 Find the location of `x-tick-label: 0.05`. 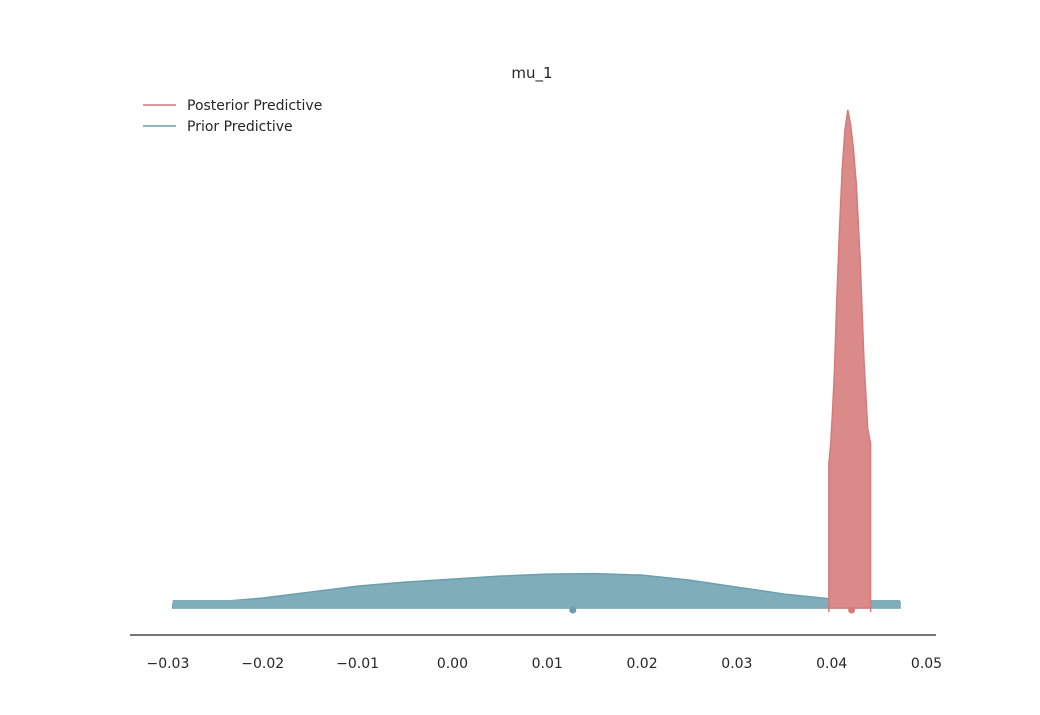

x-tick-label: 0.05 is located at coordinates (926, 664).